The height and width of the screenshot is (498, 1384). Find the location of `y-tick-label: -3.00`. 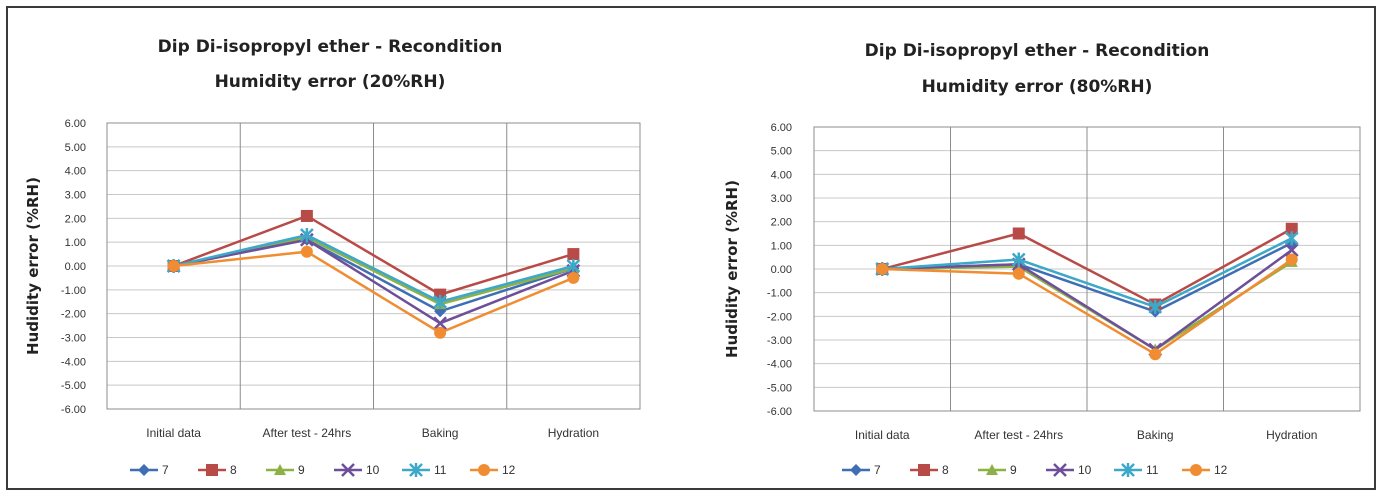

y-tick-label: -3.00 is located at coordinates (73, 339).